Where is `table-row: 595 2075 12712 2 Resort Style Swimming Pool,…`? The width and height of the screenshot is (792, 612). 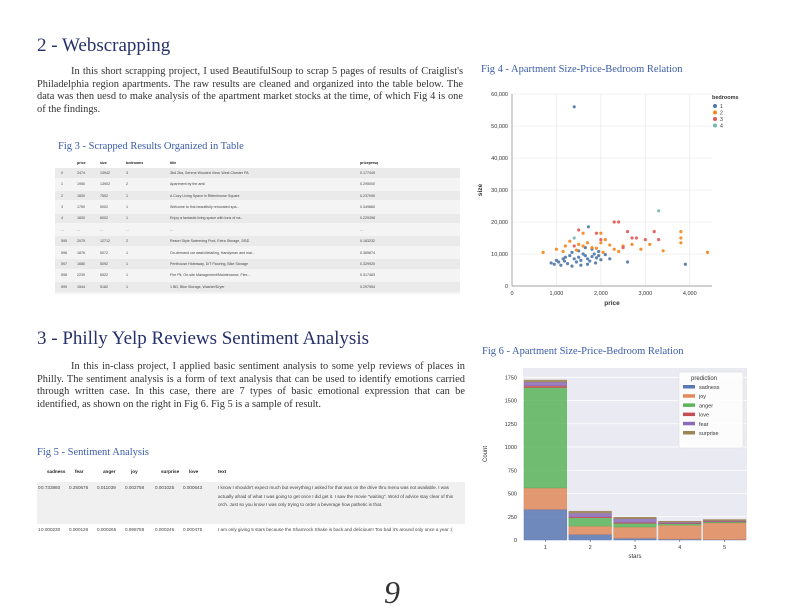 table-row: 595 2075 12712 2 Resort Style Swimming Pool,… is located at coordinates (257, 241).